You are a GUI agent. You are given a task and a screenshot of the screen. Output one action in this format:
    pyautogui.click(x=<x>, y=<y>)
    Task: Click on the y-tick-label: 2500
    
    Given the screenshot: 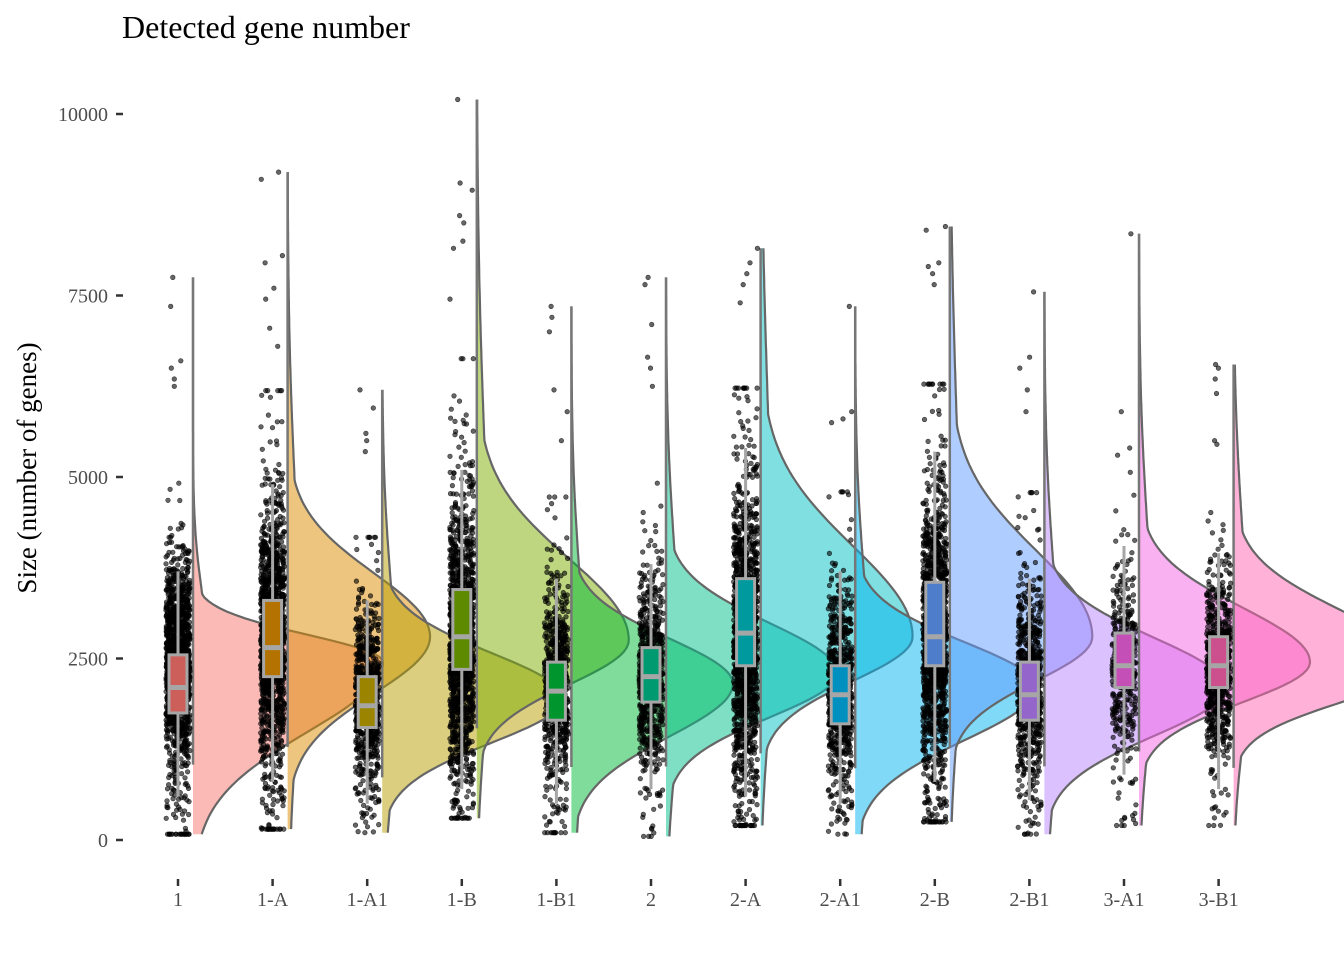 What is the action you would take?
    pyautogui.click(x=88, y=660)
    